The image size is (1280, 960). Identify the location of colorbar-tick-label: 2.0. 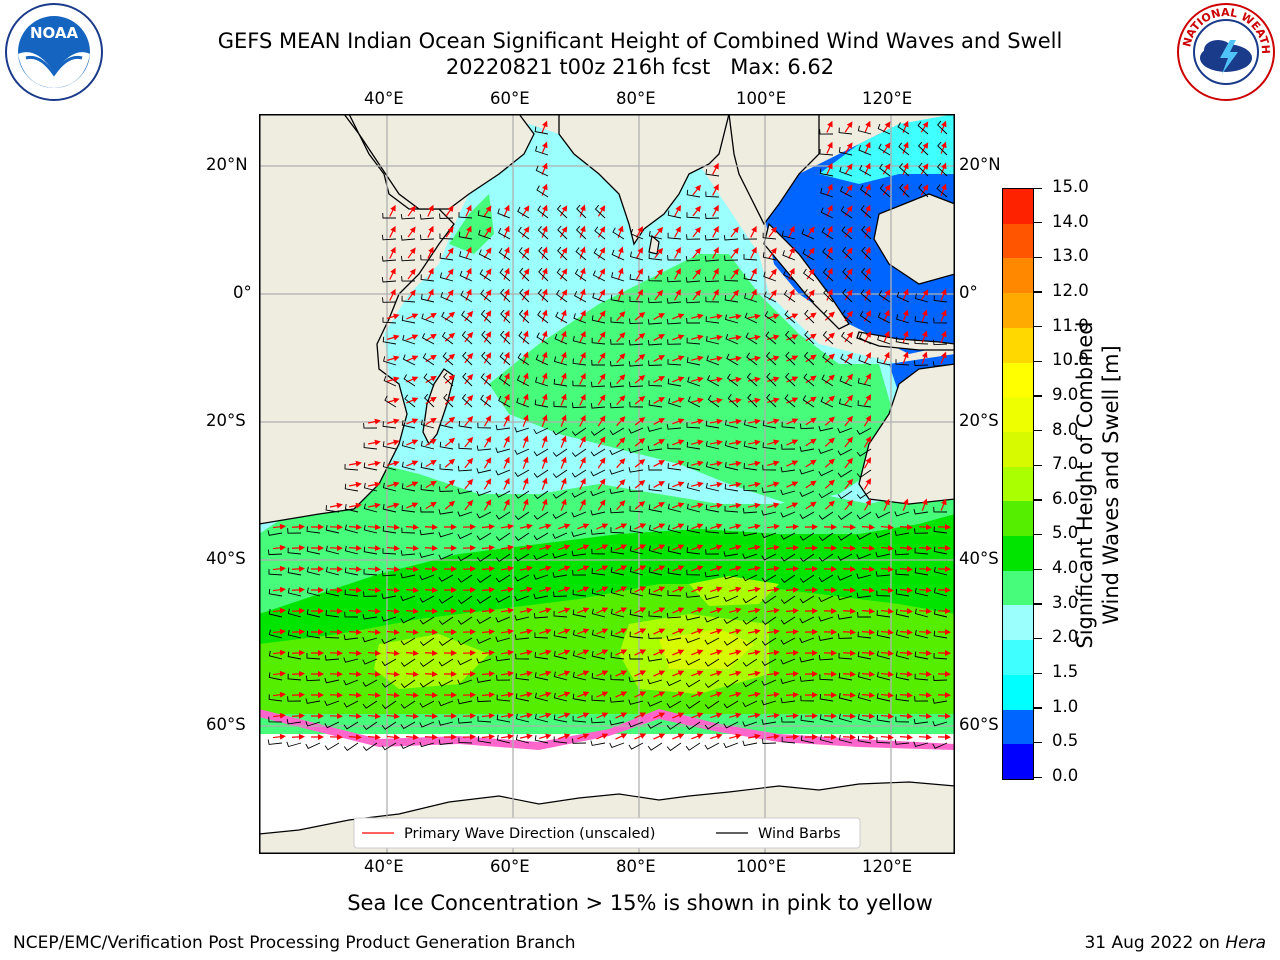
(1065, 637).